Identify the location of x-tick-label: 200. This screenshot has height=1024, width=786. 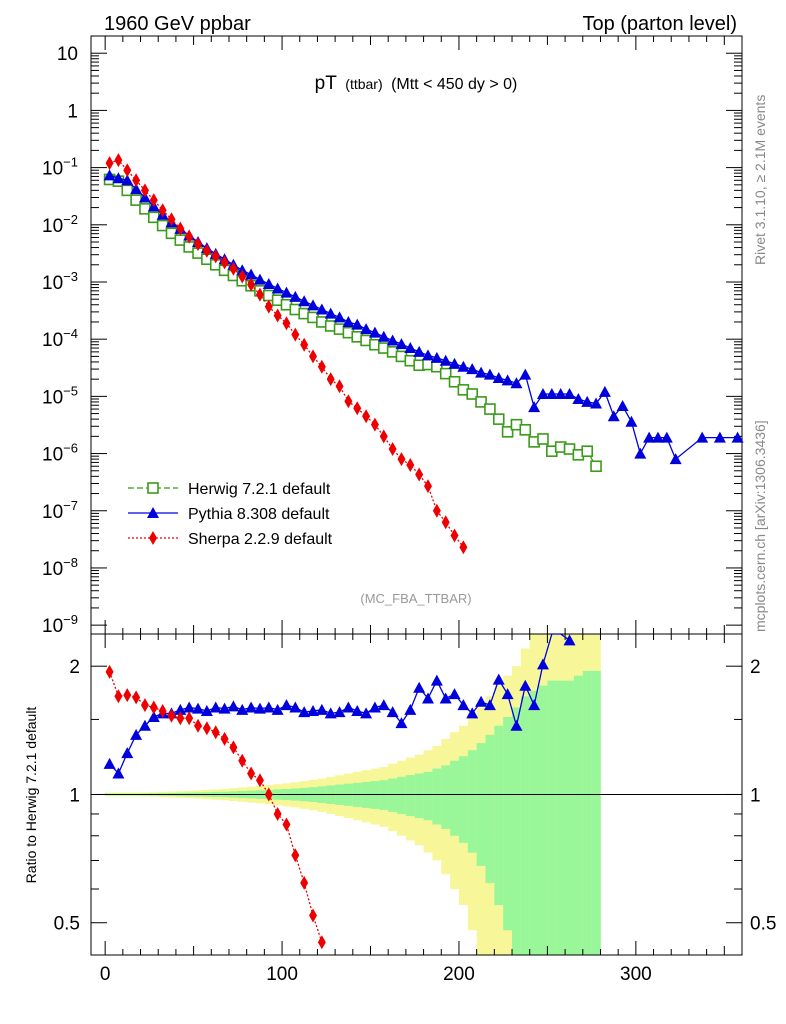
(459, 974).